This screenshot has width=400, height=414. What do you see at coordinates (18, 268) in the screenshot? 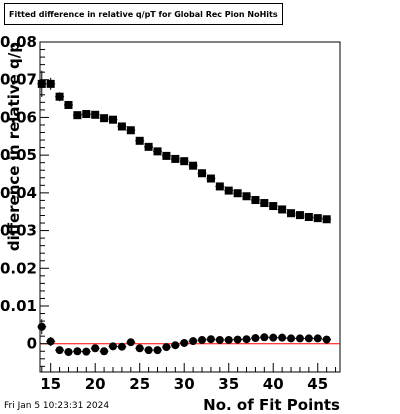
I see `y-tick-label: 0.02` at bounding box center [18, 268].